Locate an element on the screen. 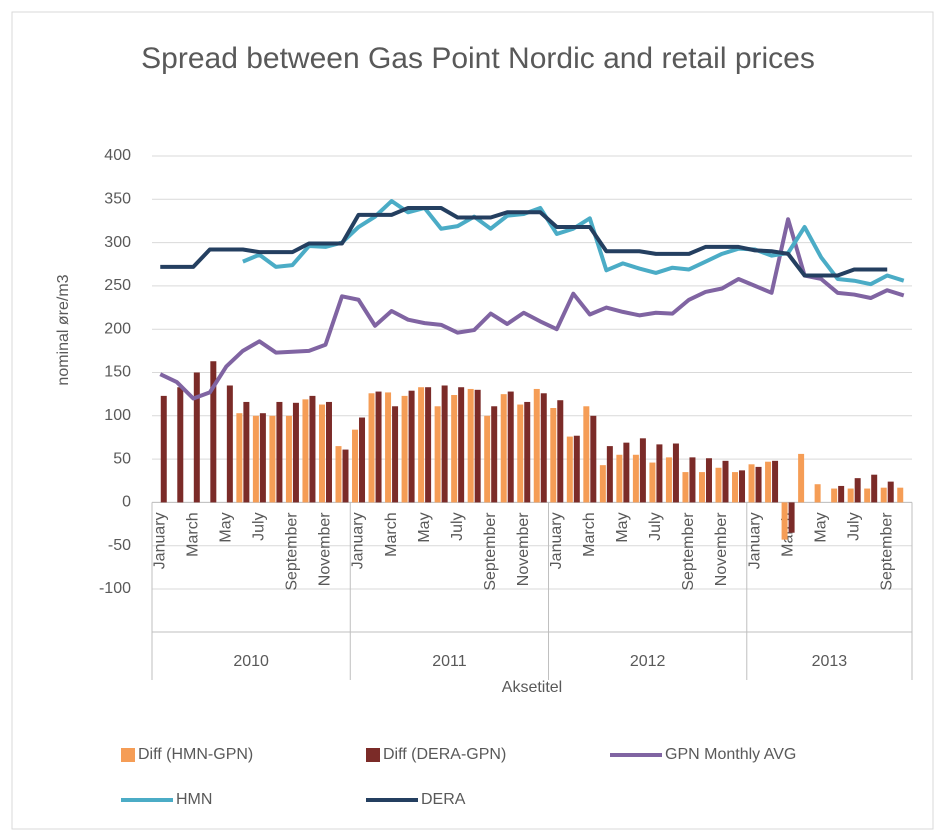 This screenshot has height=830, width=946. y-tick-label: -100 is located at coordinates (115, 588).